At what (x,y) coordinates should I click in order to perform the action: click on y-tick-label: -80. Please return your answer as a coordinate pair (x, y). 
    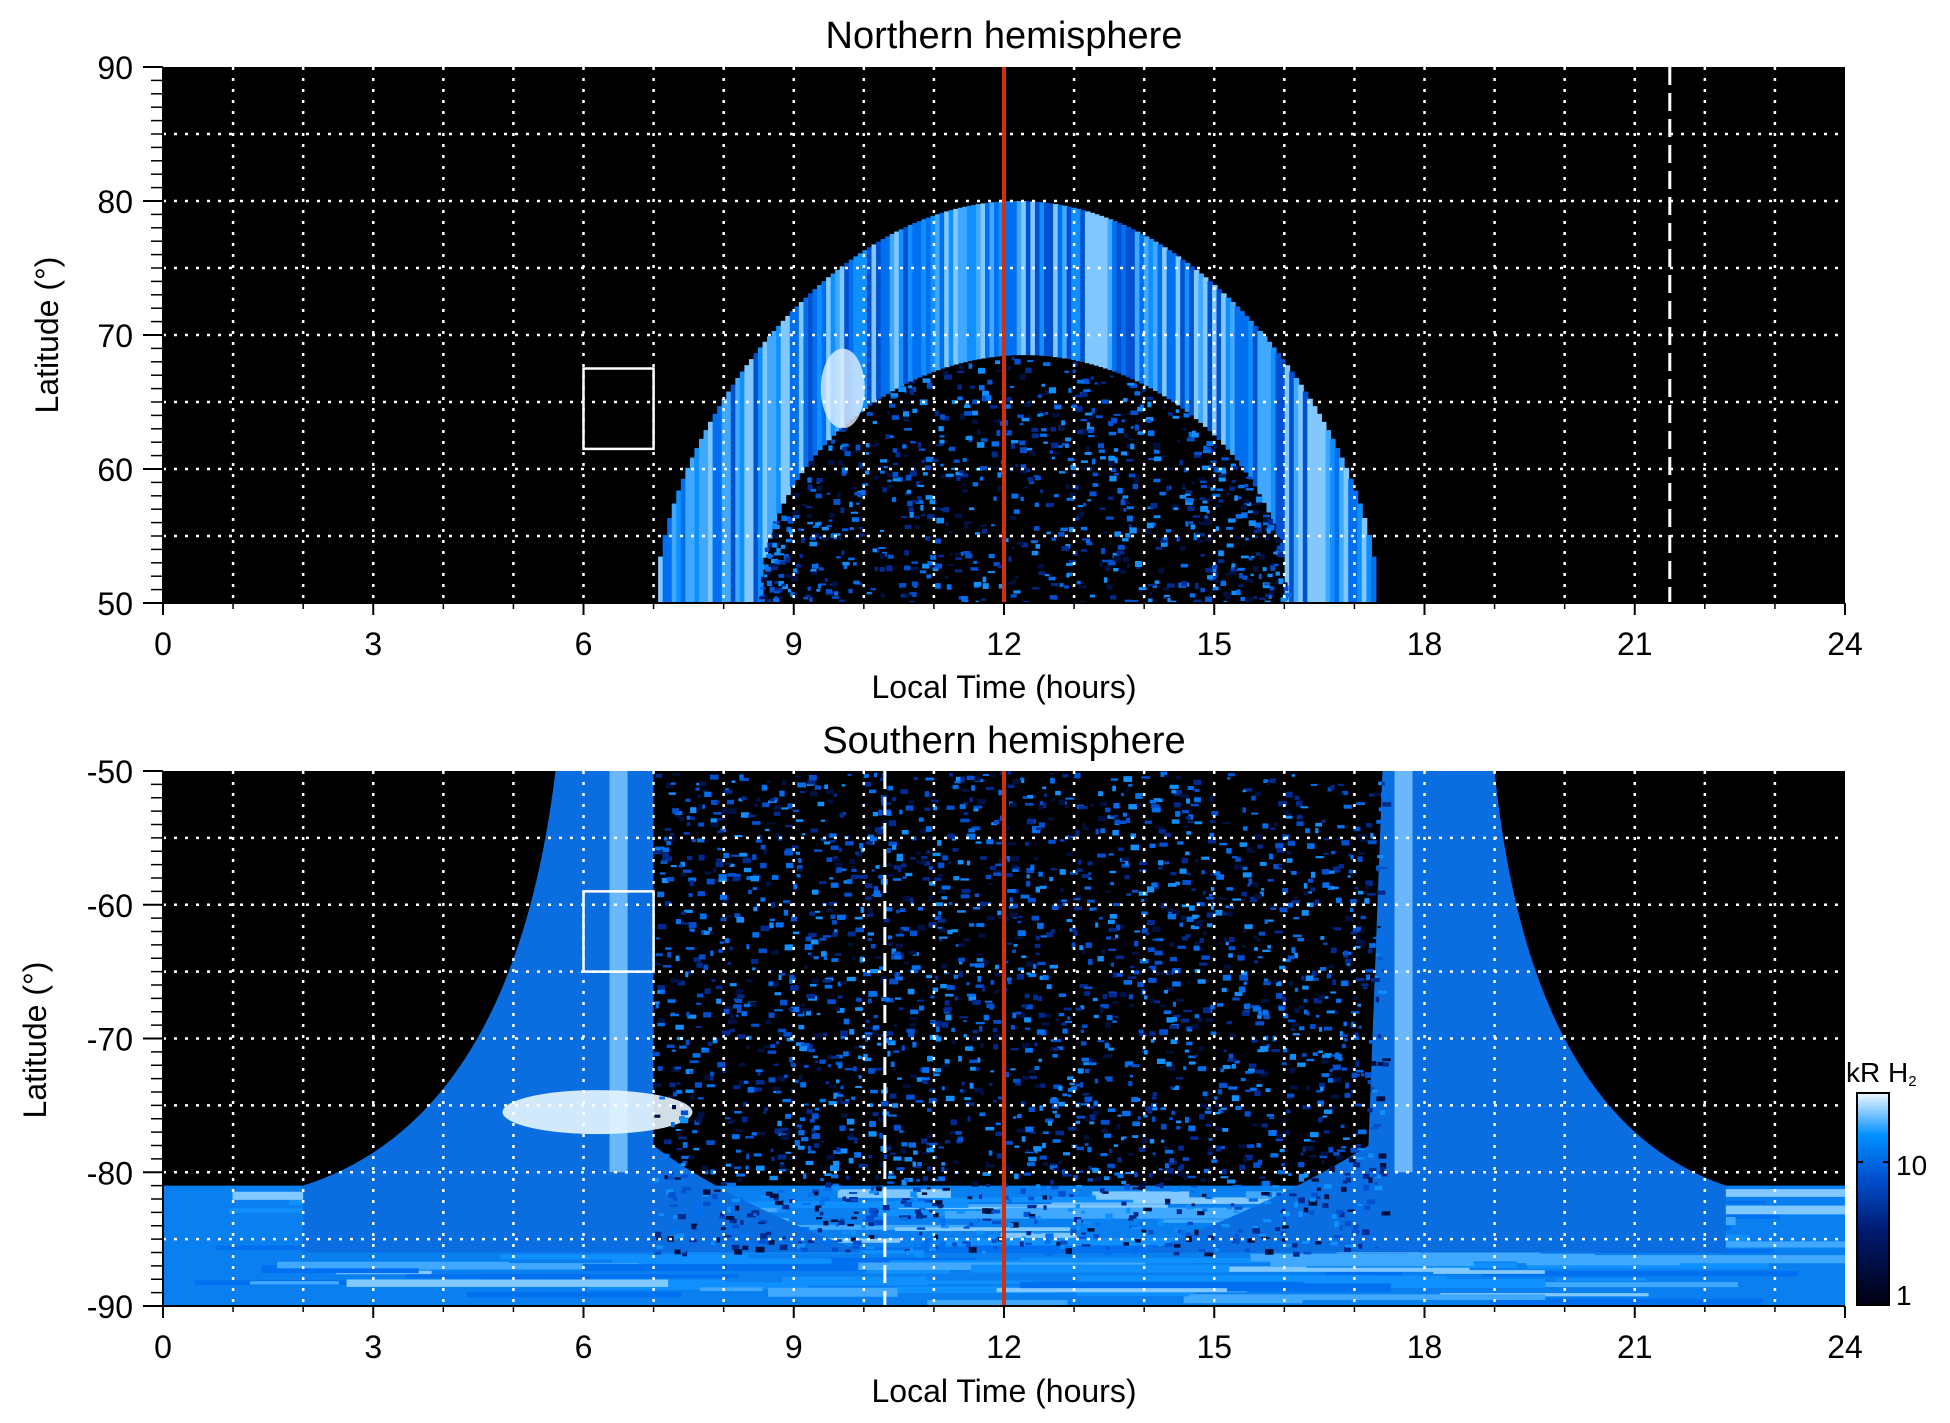
    Looking at the image, I should click on (110, 1173).